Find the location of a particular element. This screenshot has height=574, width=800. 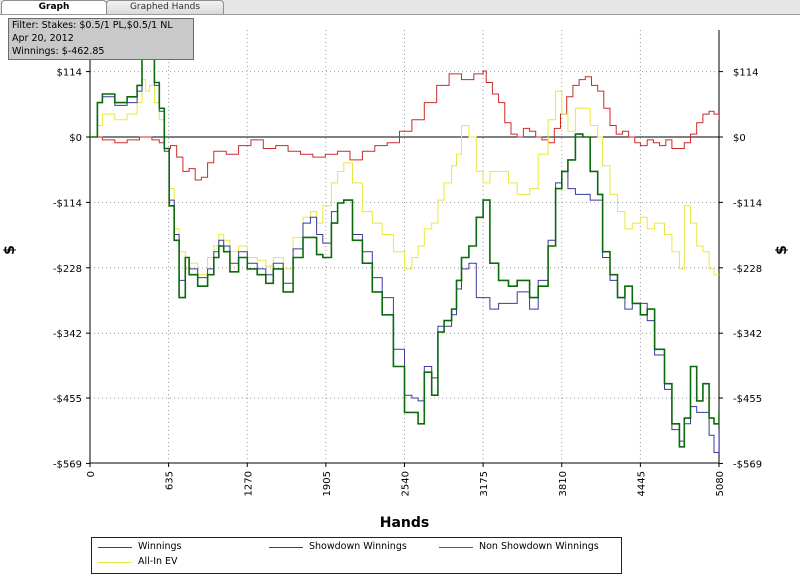

date-text: Apr 20, 2012 is located at coordinates (43, 38).